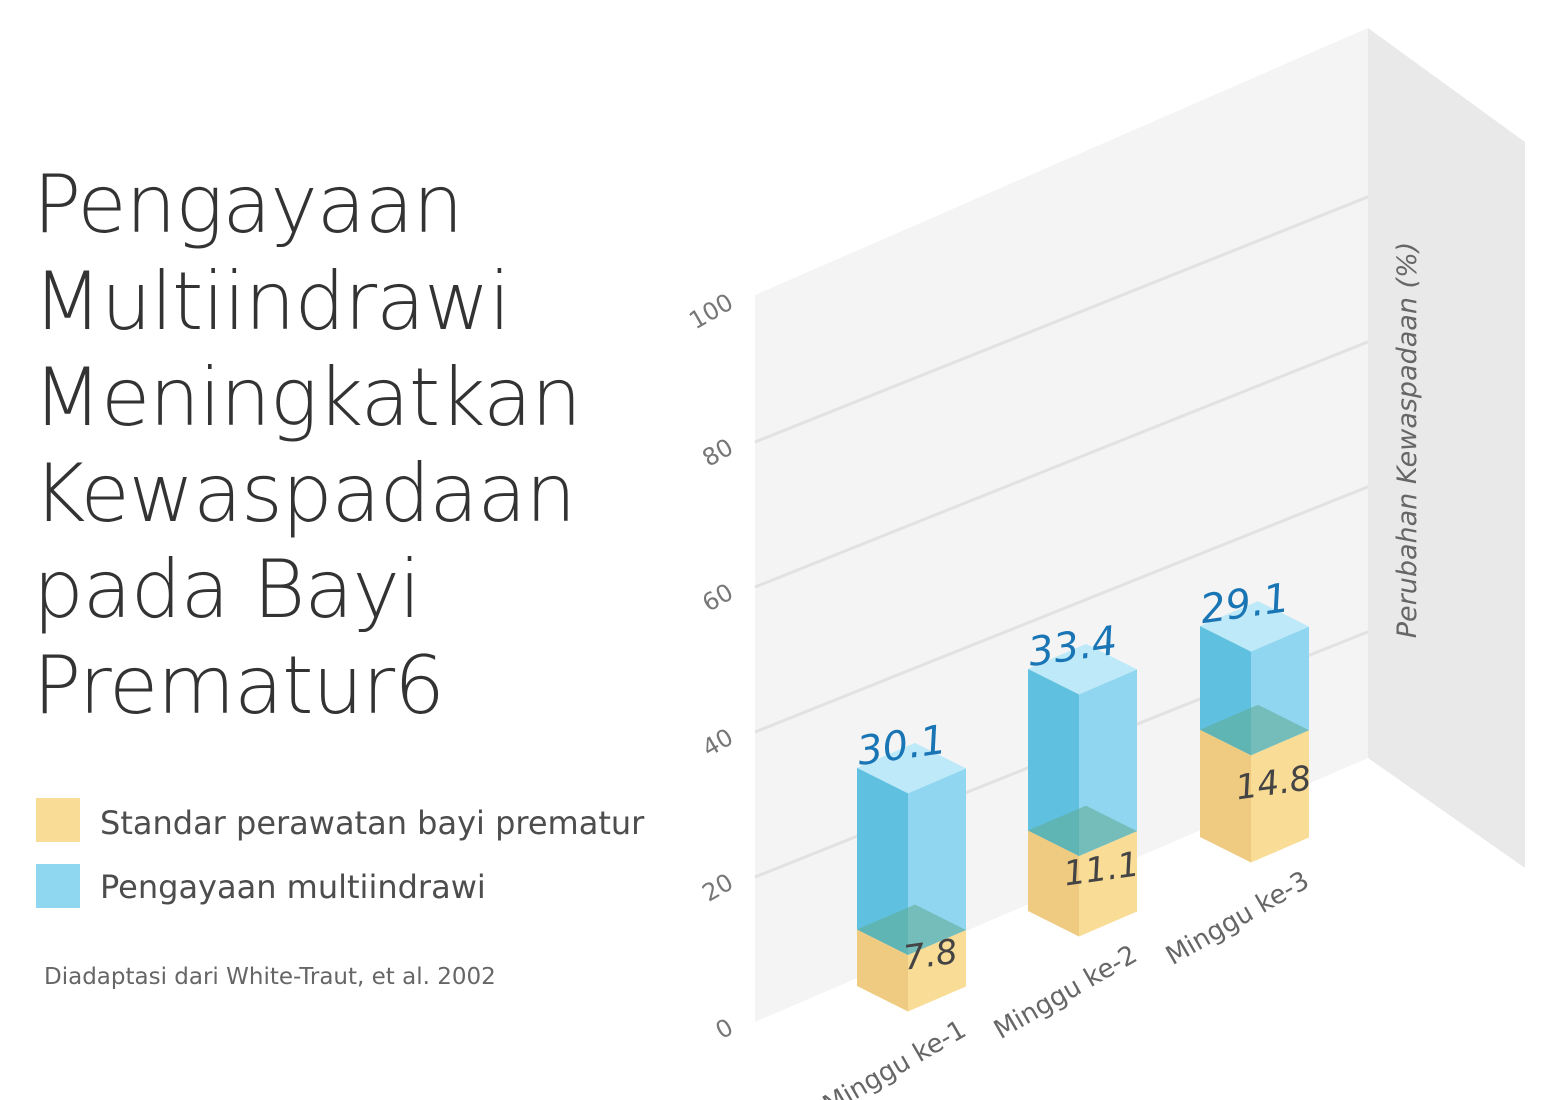 The width and height of the screenshot is (1550, 1100). Describe the element at coordinates (718, 888) in the screenshot. I see `y-tick-label: 20` at that location.